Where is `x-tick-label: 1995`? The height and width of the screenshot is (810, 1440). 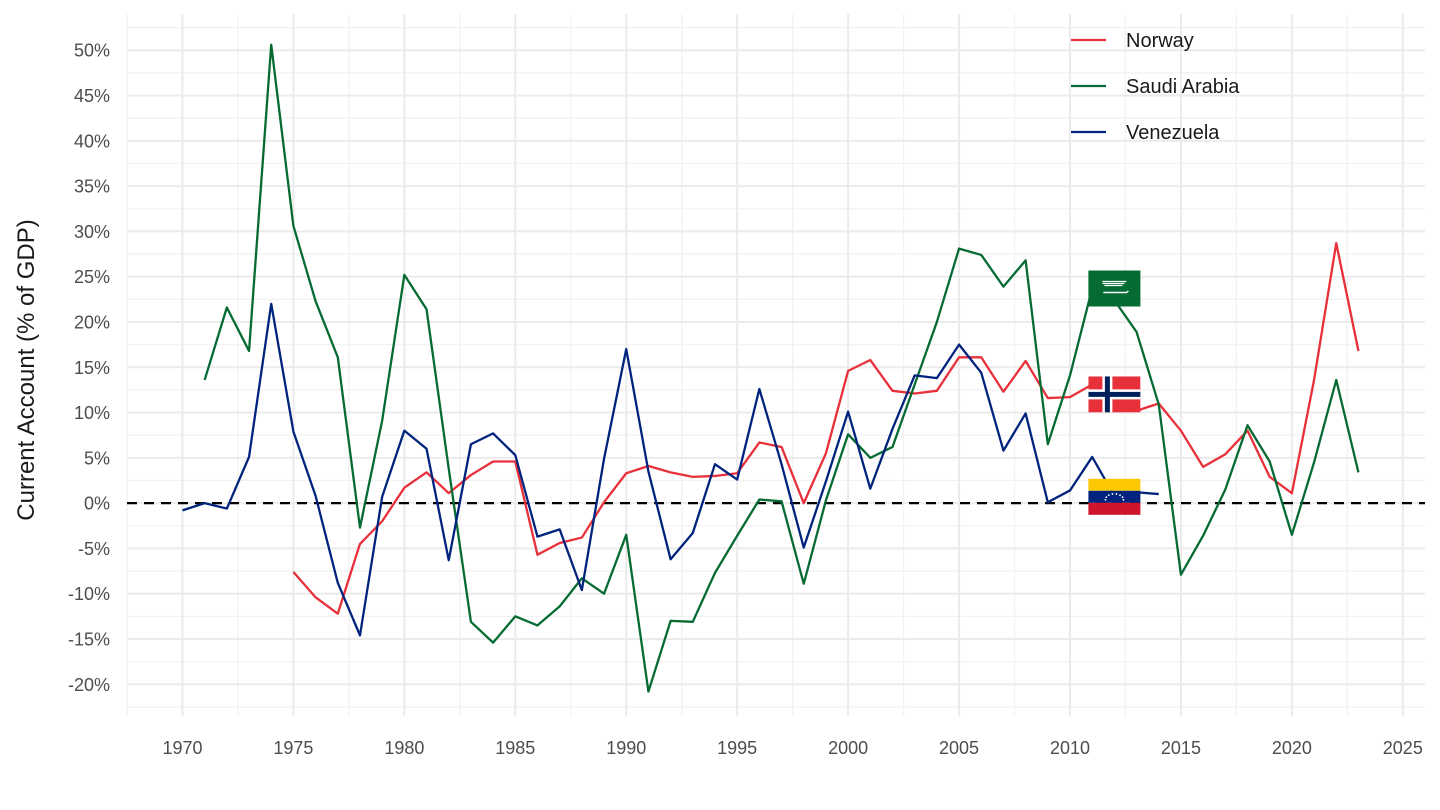 x-tick-label: 1995 is located at coordinates (737, 748).